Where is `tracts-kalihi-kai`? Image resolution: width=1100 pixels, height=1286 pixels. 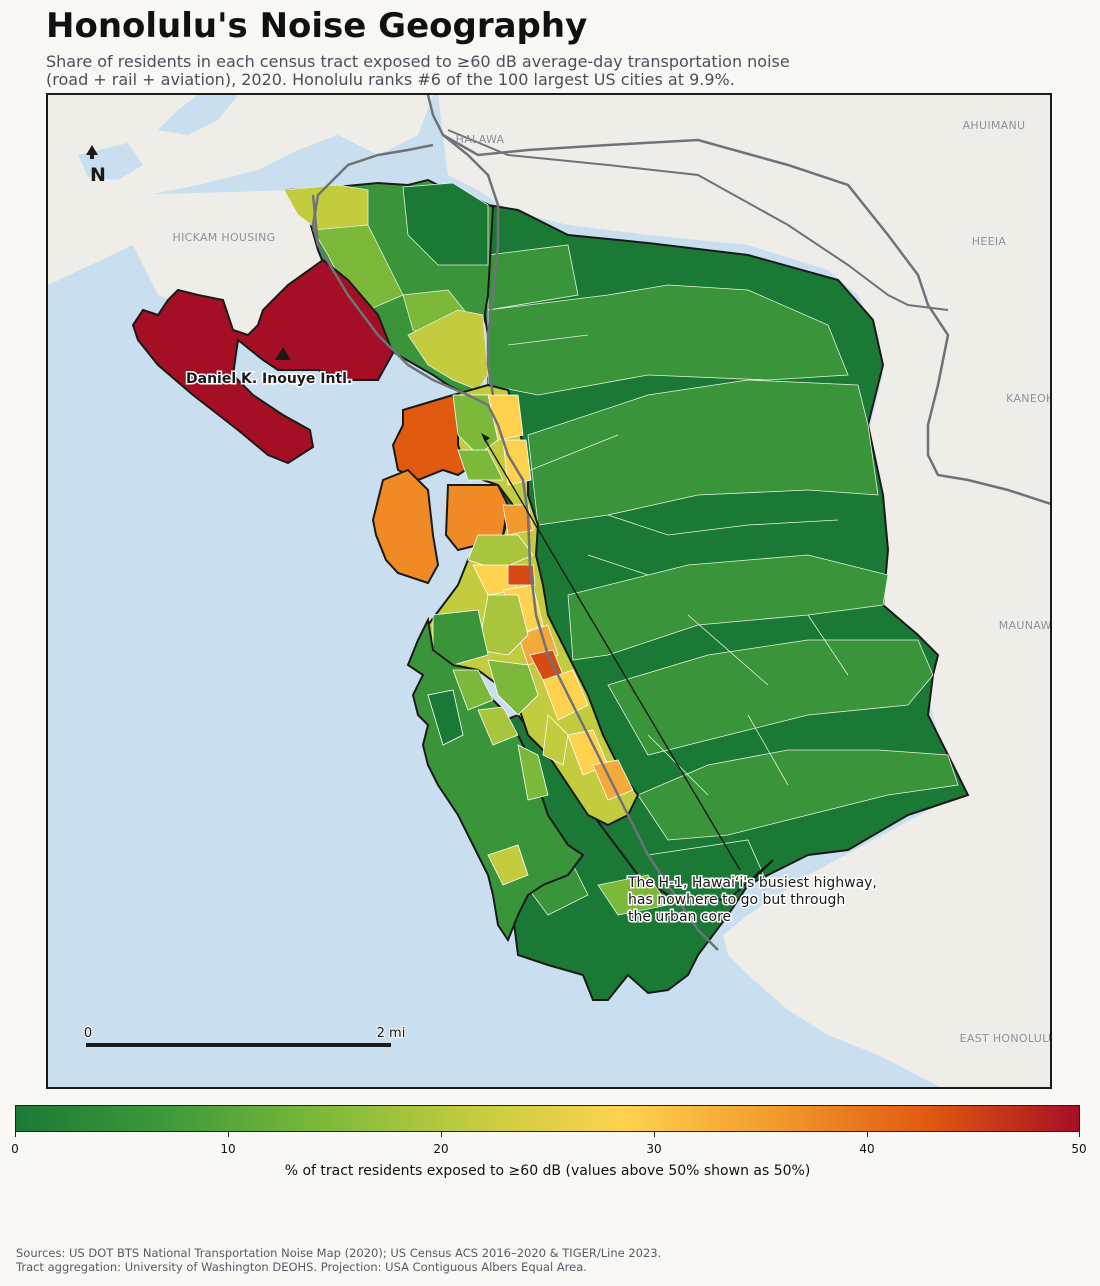
tracts-kalihi-kai is located at coordinates (405, 526).